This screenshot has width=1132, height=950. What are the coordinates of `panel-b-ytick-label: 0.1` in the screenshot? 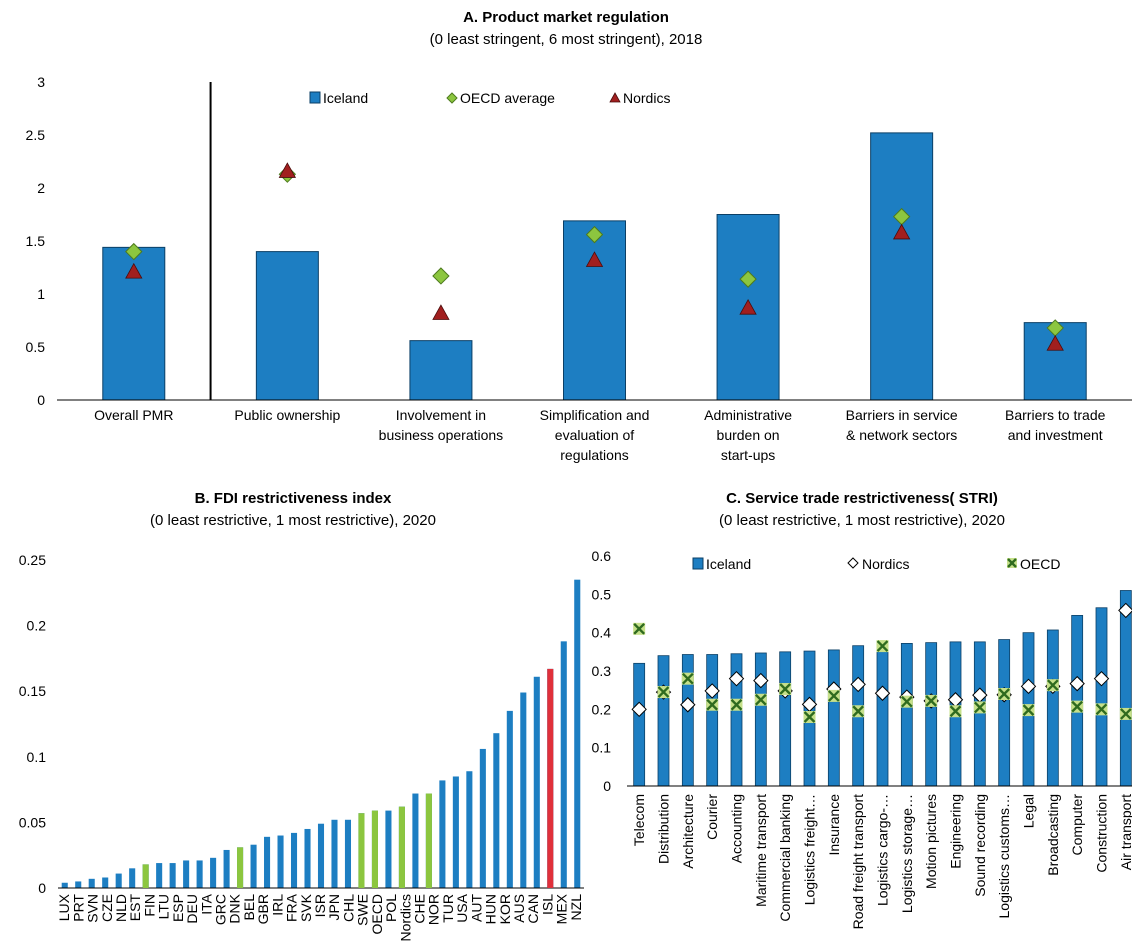 It's located at (37, 757).